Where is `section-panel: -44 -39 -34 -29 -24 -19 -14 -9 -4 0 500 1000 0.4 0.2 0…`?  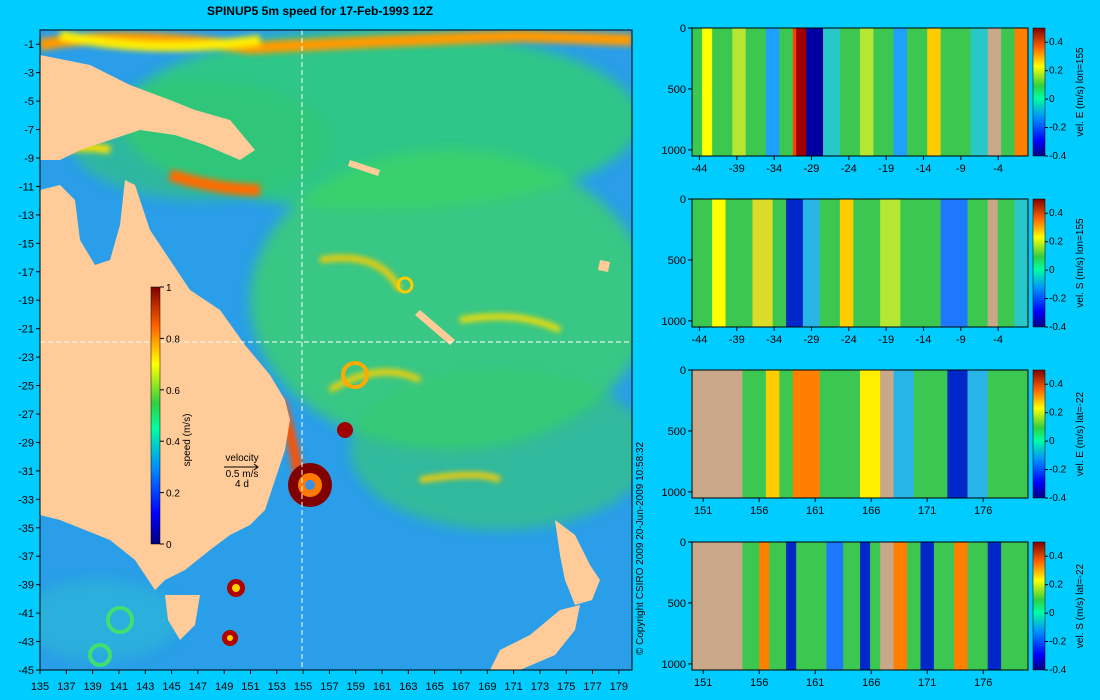
section-panel: -44 -39 -34 -29 -24 -19 -14 -9 -4 0 500 1000 0.4 0.2 0… is located at coordinates (874, 270).